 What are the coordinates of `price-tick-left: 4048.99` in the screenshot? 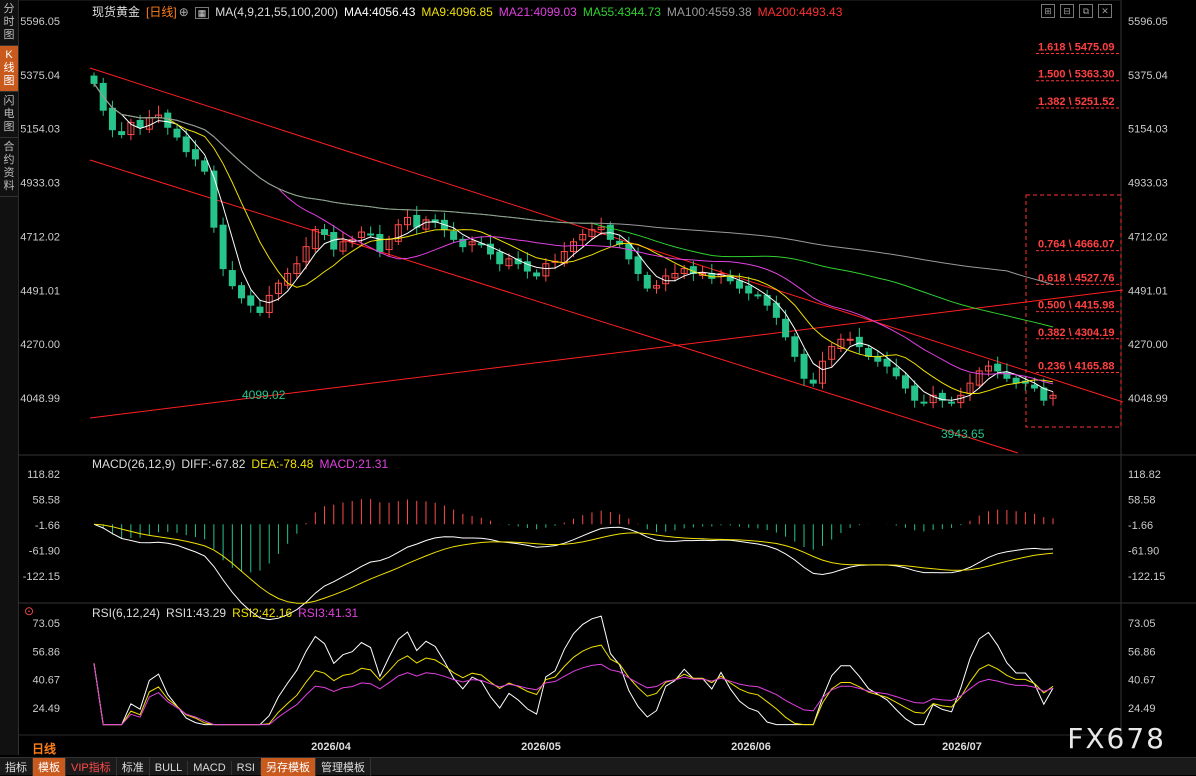 It's located at (40, 399).